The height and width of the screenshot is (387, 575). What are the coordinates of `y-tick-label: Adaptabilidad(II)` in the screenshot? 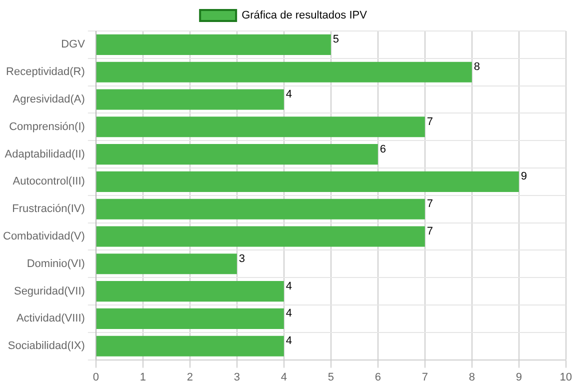 It's located at (44, 154).